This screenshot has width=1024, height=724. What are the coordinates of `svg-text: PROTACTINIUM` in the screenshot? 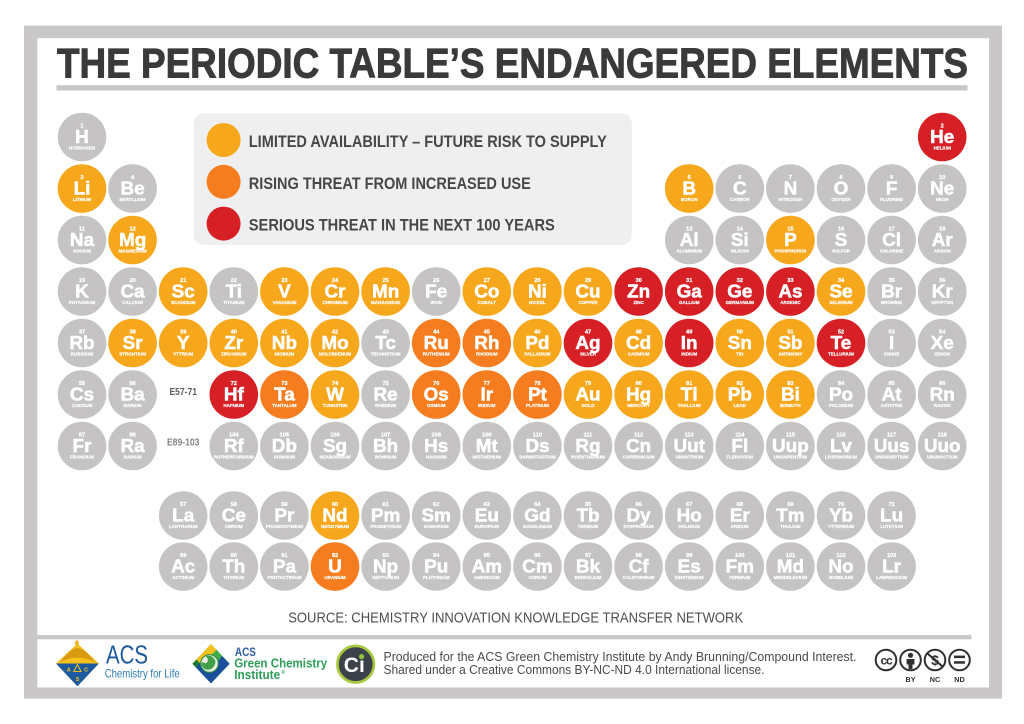 It's located at (284, 577).